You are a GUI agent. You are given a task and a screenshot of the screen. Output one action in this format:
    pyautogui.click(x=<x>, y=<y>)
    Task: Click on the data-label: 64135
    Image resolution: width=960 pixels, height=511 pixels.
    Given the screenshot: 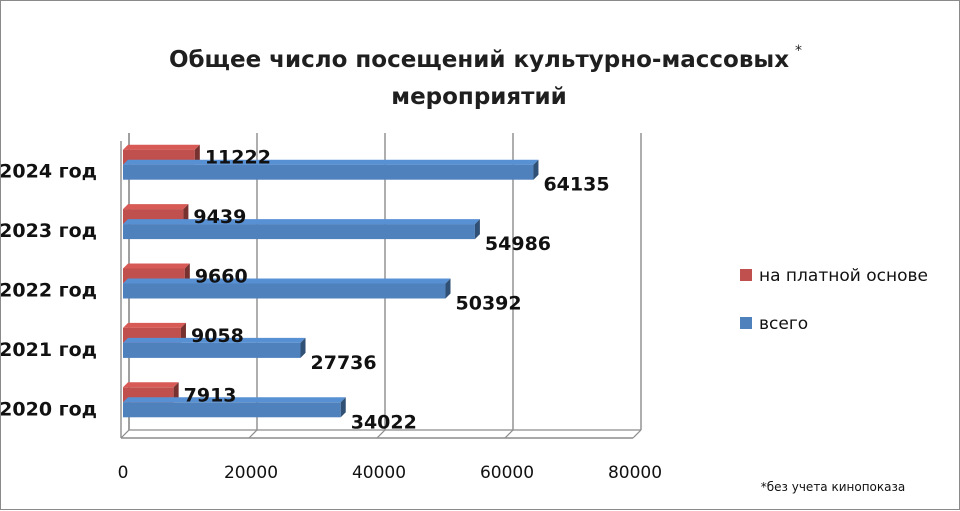 What is the action you would take?
    pyautogui.click(x=576, y=185)
    